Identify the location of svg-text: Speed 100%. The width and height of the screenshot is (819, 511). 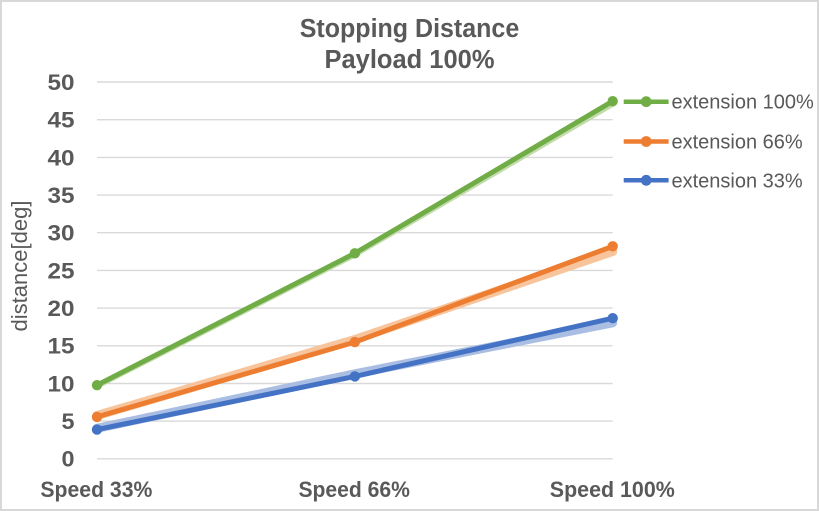
(612, 489).